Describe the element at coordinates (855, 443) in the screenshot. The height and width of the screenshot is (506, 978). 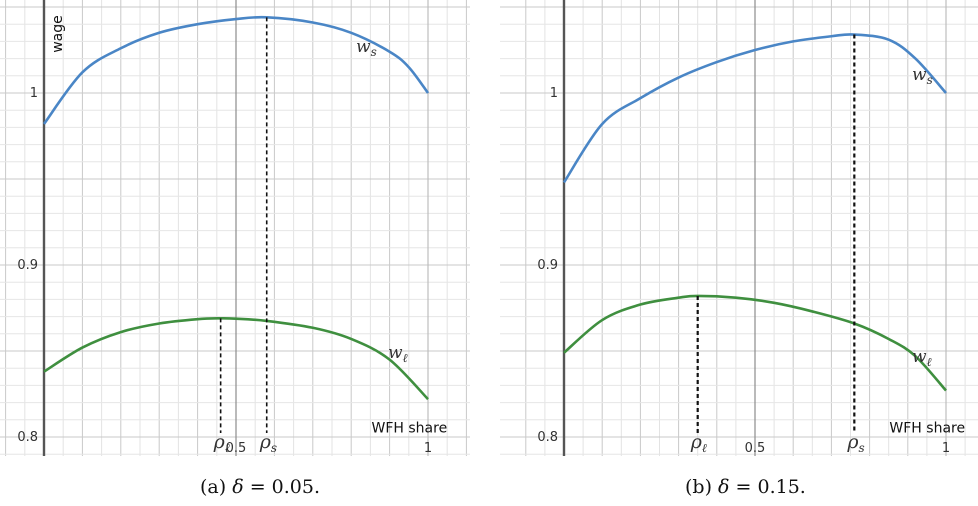
I see `chart-b-marker-label-rho-s: ρs` at that location.